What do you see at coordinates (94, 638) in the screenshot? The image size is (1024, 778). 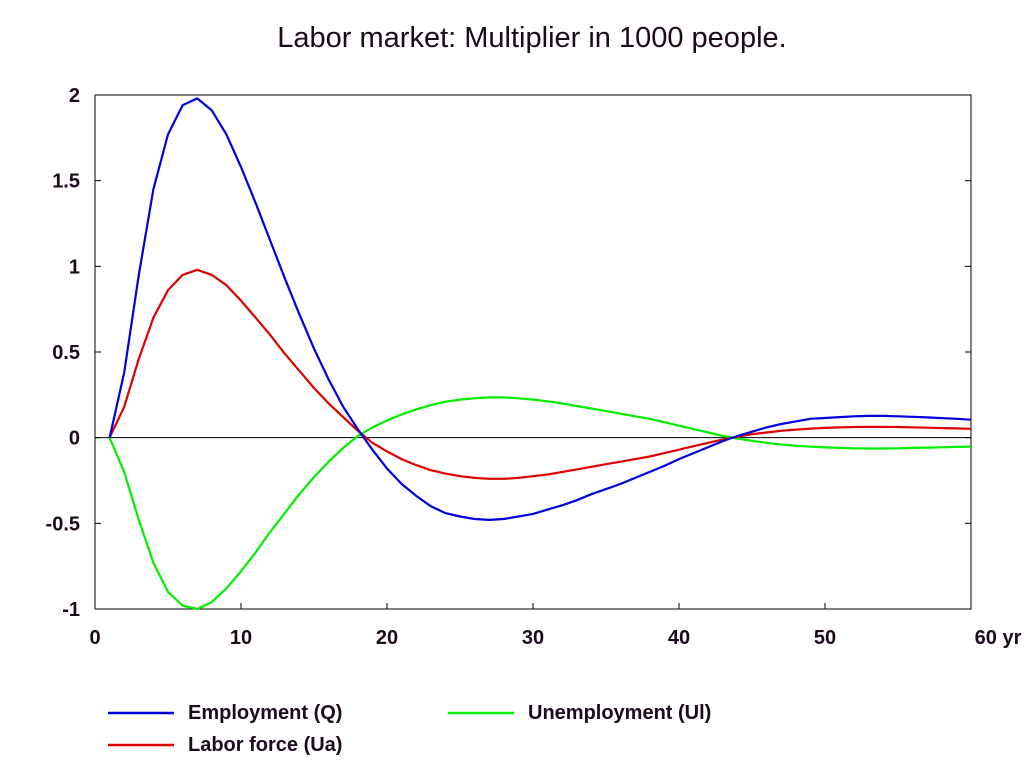 I see `x-tick-label: 0` at bounding box center [94, 638].